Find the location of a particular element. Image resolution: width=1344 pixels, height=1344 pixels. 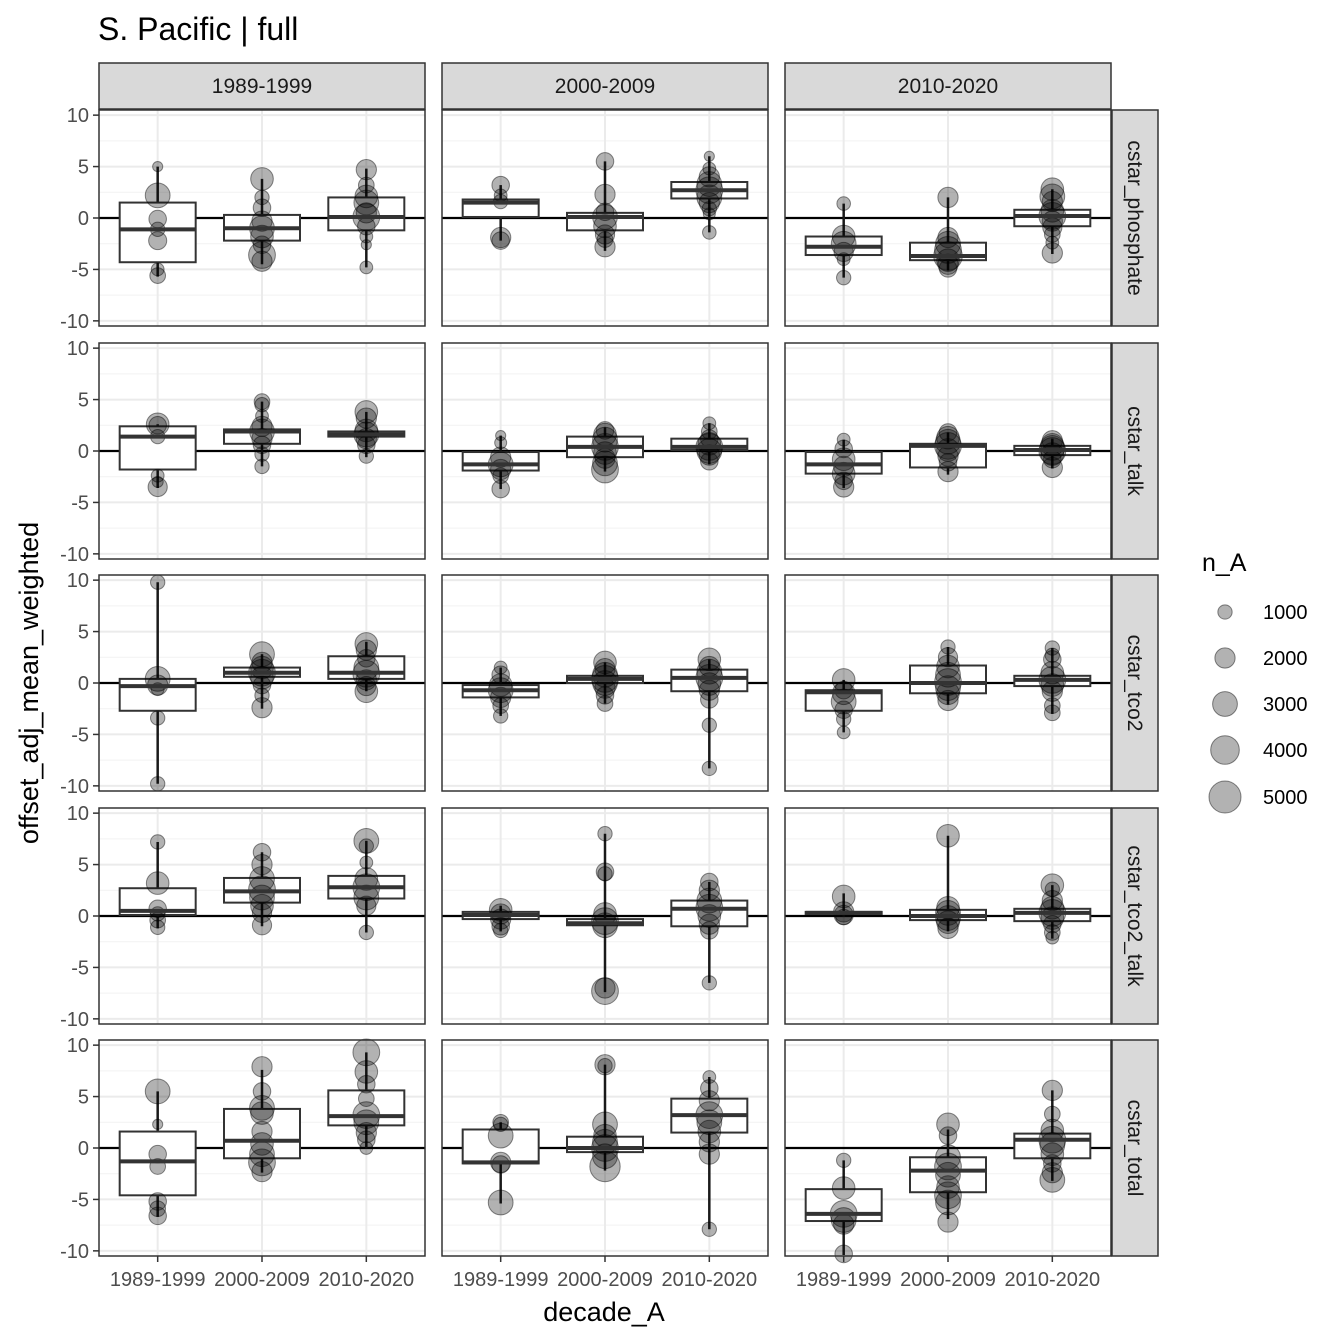

row-strip-cstar-tco2: cstar_tco2 is located at coordinates (1135, 683).